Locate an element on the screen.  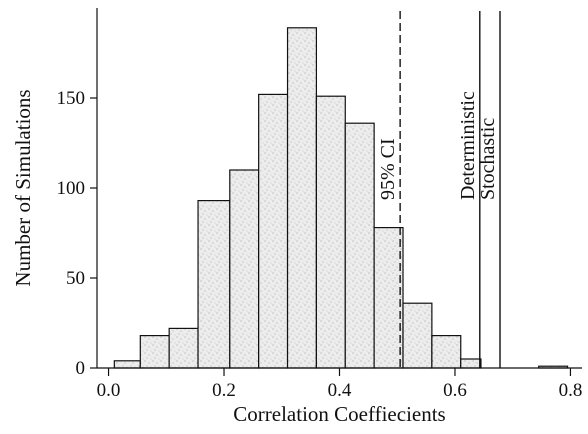
x-tick-label-1: 0.2 is located at coordinates (224, 390).